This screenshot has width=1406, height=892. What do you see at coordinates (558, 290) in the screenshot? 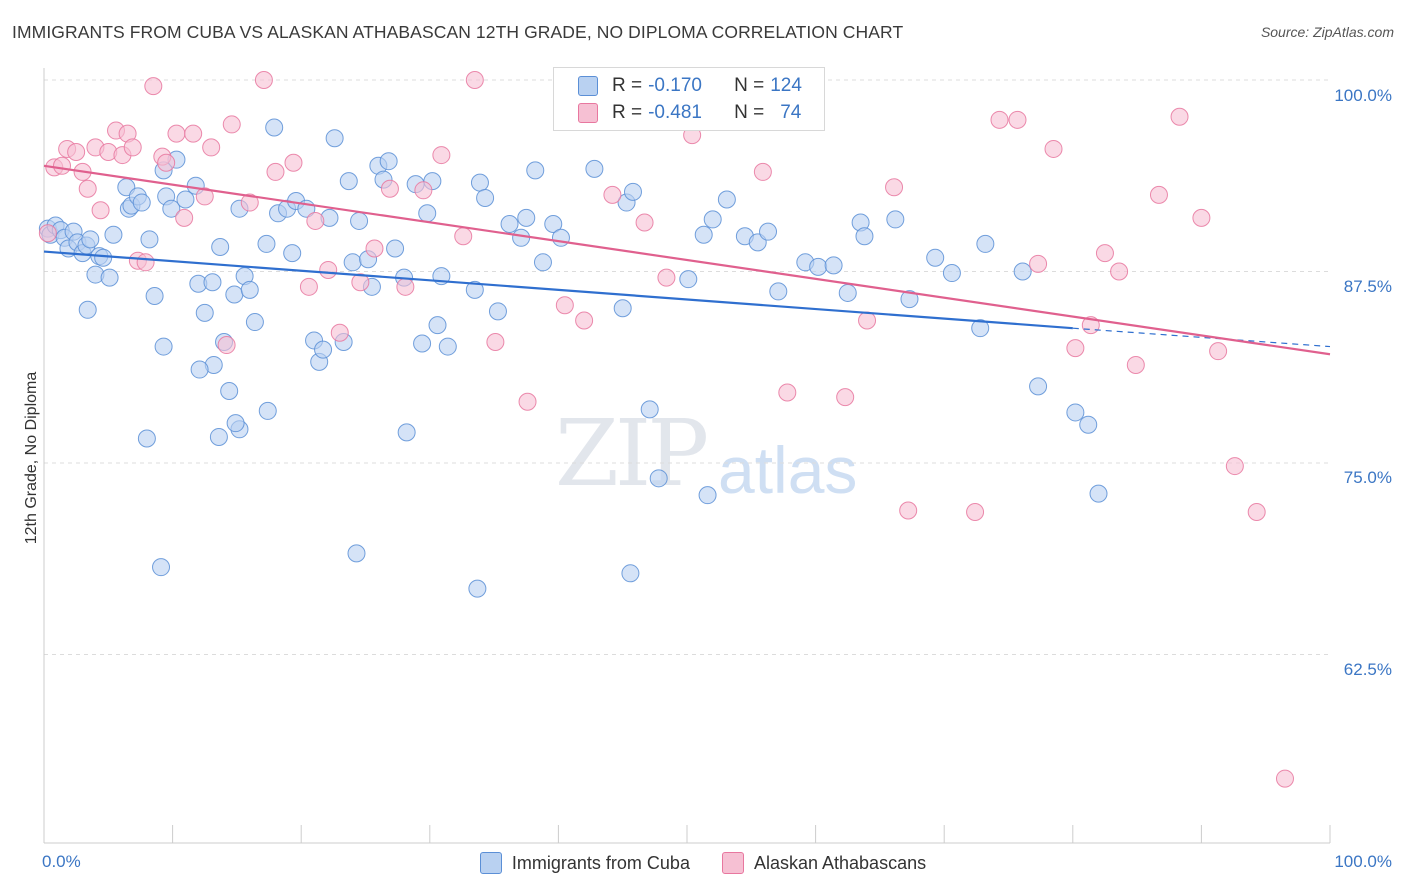
I see `trend-line` at bounding box center [558, 290].